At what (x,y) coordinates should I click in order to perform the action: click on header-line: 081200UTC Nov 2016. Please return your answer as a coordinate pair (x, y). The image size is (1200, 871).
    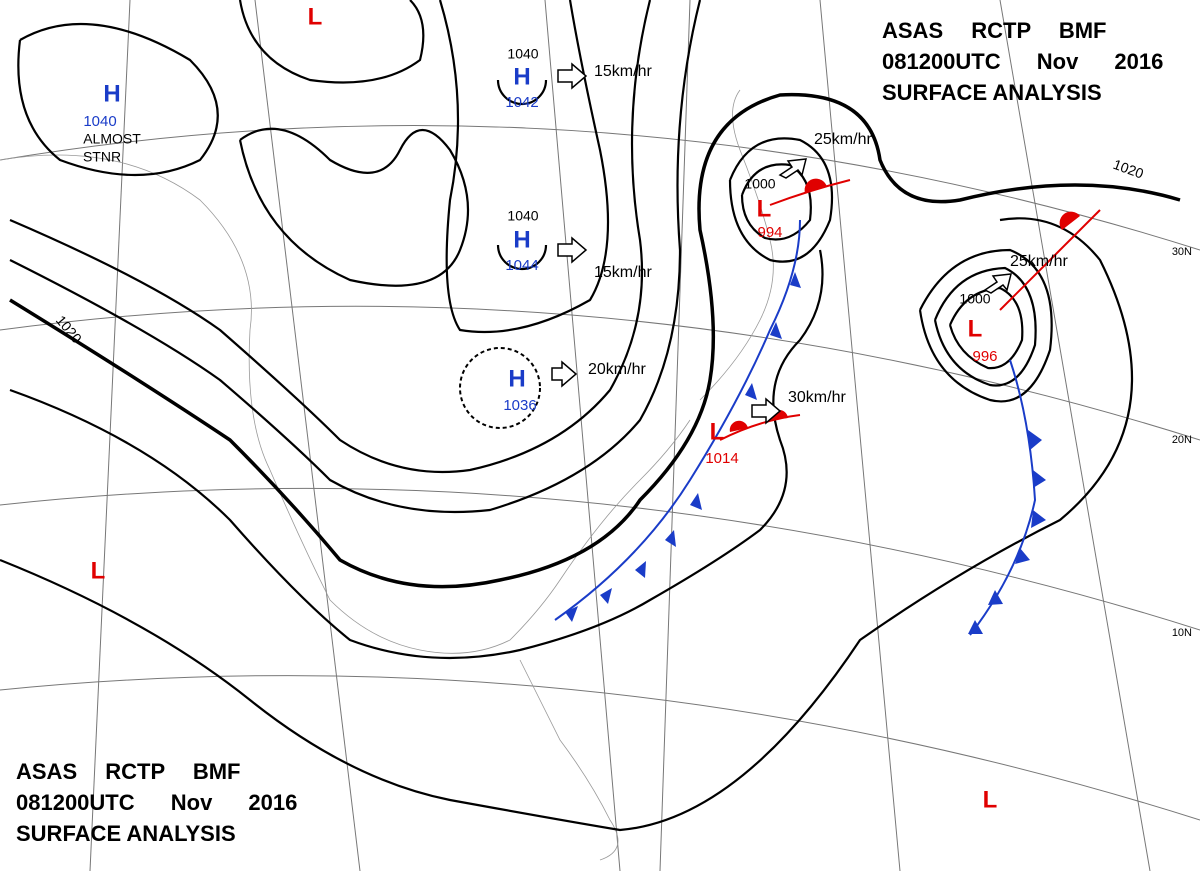
    Looking at the image, I should click on (1022, 61).